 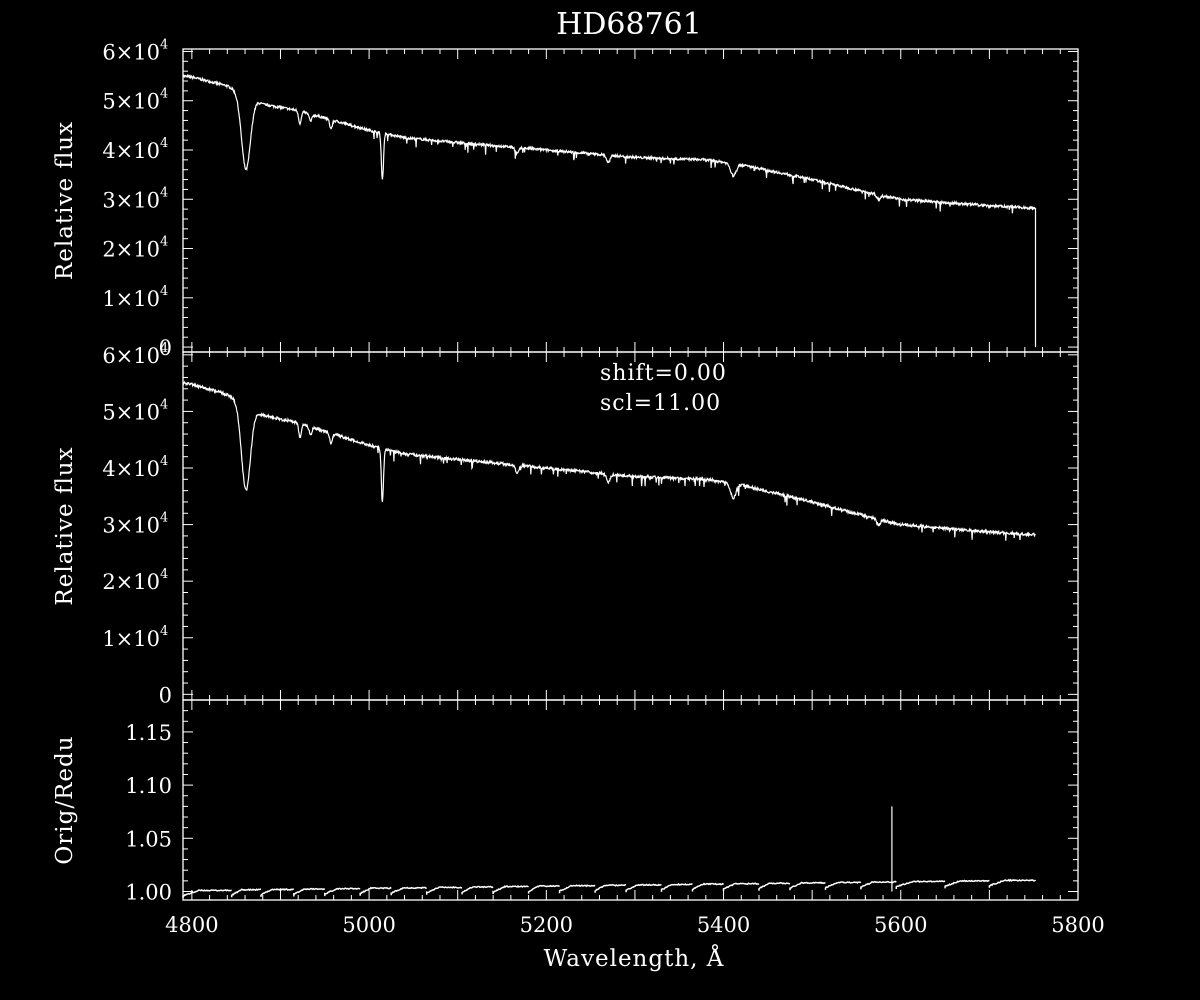 I want to click on x-tick-label: 5200, so click(x=546, y=925).